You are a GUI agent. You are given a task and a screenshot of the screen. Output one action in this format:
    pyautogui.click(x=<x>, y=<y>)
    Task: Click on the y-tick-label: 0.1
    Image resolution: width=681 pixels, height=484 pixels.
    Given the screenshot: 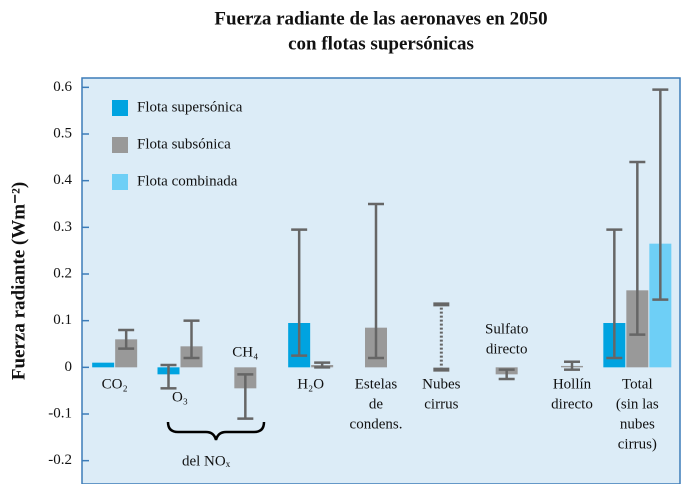 What is the action you would take?
    pyautogui.click(x=62, y=320)
    